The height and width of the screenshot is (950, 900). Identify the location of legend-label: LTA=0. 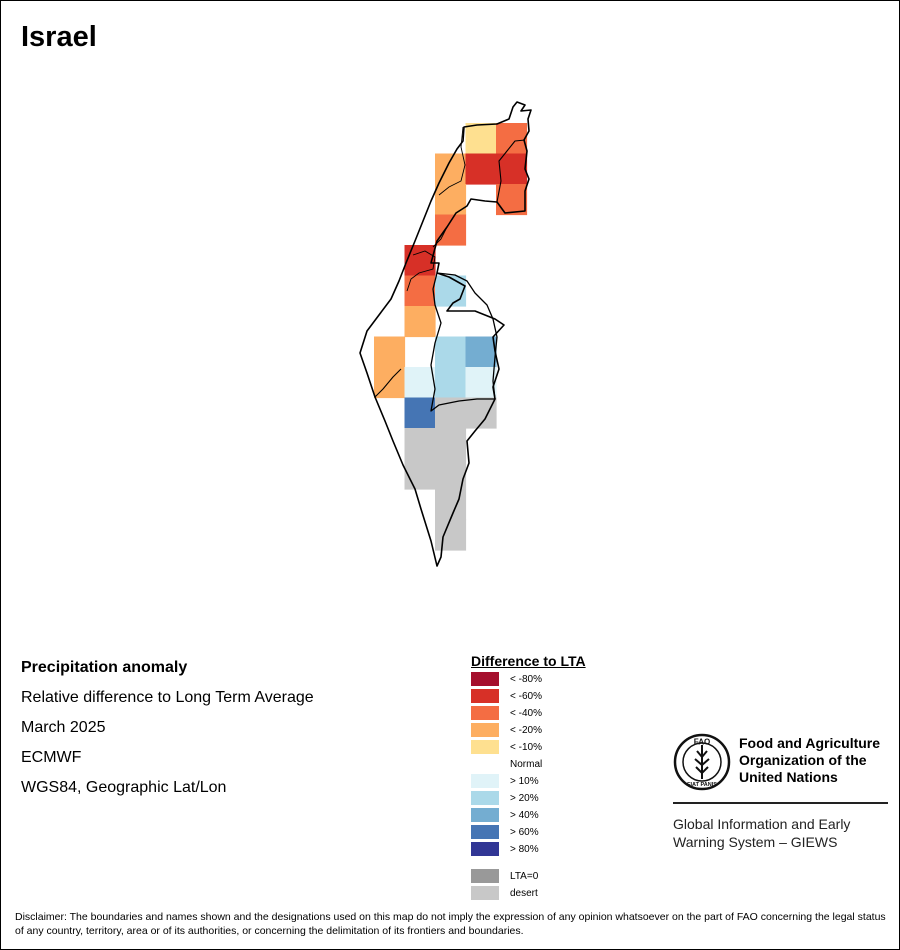
(524, 876).